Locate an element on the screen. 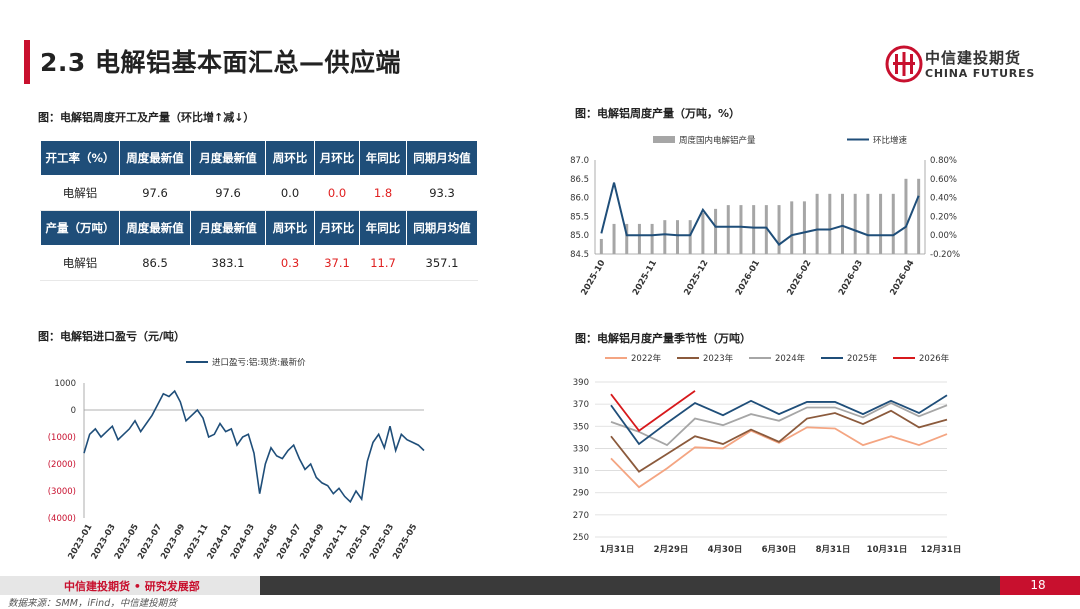 This screenshot has height=609, width=1080. import-chart-caption: 图：电解铝进口盈亏（元/吨） is located at coordinates (112, 336).